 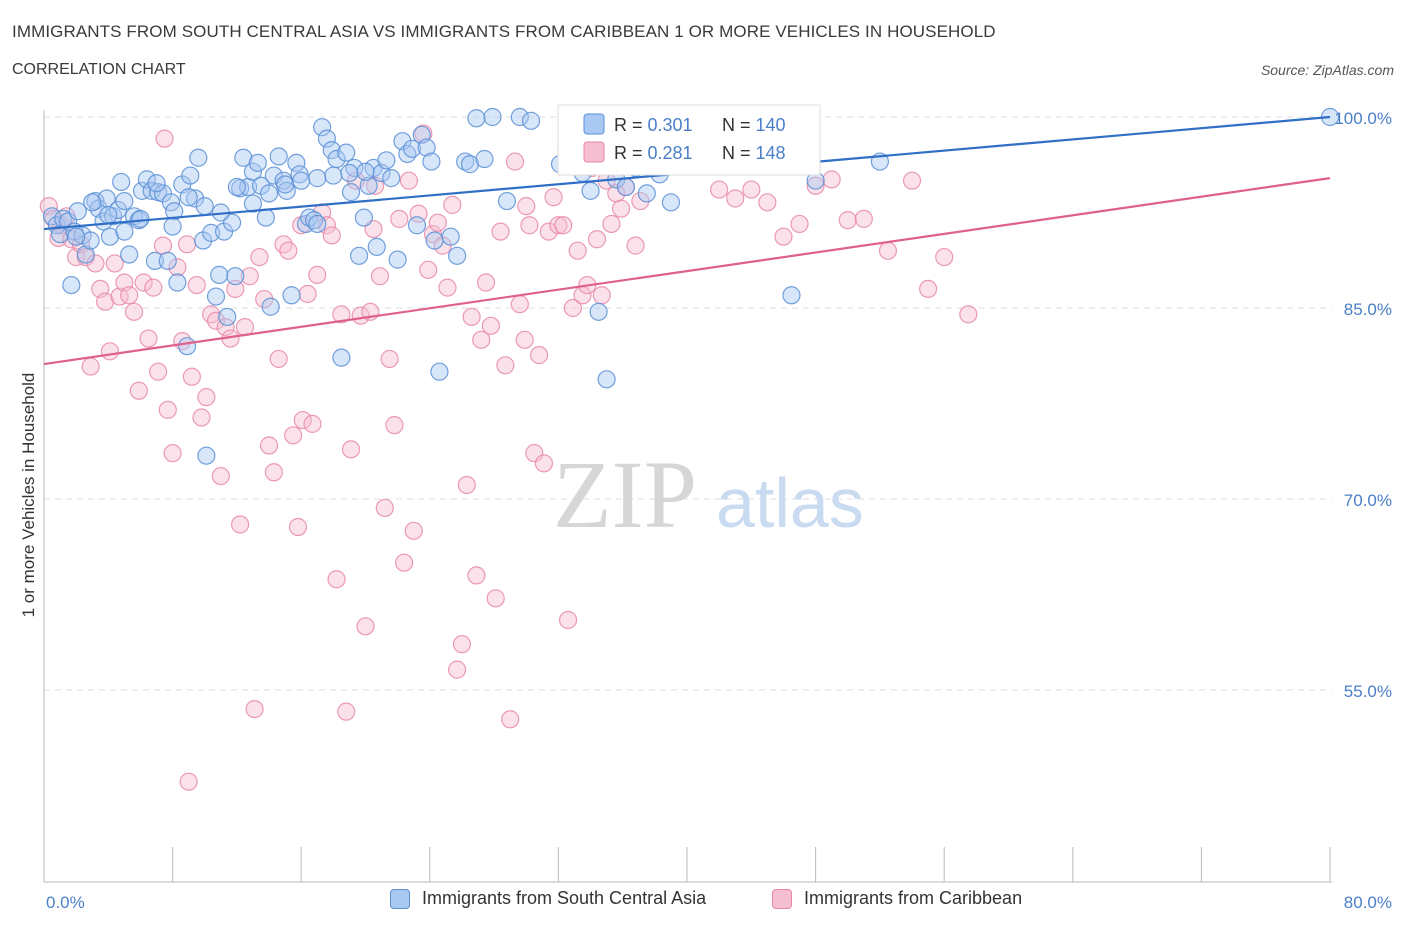 What do you see at coordinates (653, 125) in the screenshot?
I see `legend-row-blue: R = 0.301` at bounding box center [653, 125].